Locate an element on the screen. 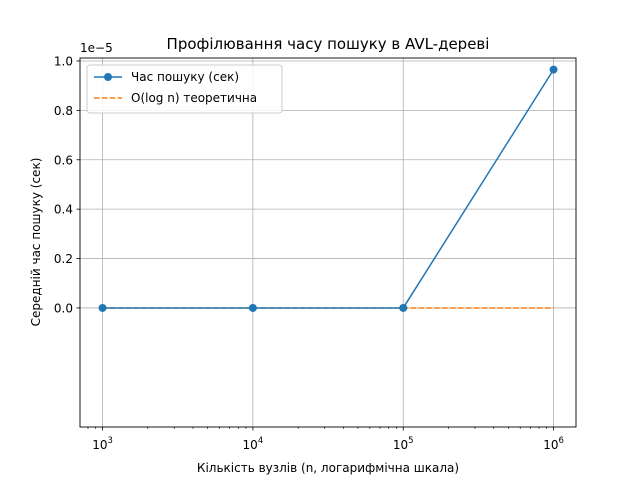 The height and width of the screenshot is (480, 640). legend-box is located at coordinates (184, 89).